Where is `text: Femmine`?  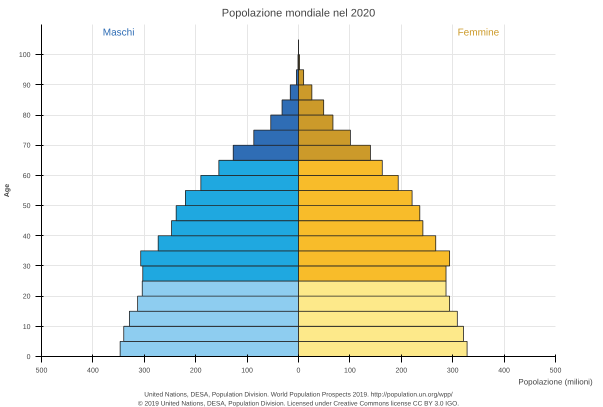
text: Femmine is located at coordinates (479, 33).